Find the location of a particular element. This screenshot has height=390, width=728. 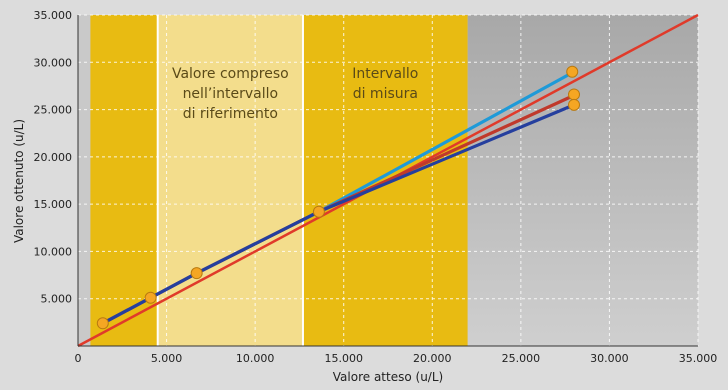

x-tick-label-6: 30.000 is located at coordinates (609, 358).